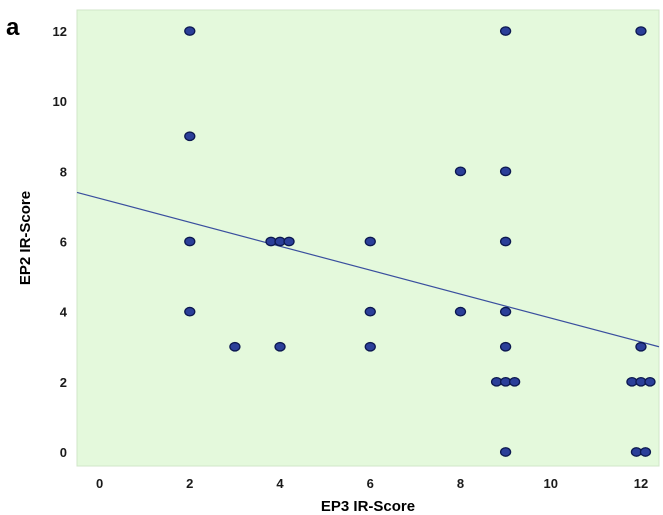 This screenshot has height=515, width=663. Describe the element at coordinates (25, 238) in the screenshot. I see `y-axis-title: EP2 IR-Score` at that location.